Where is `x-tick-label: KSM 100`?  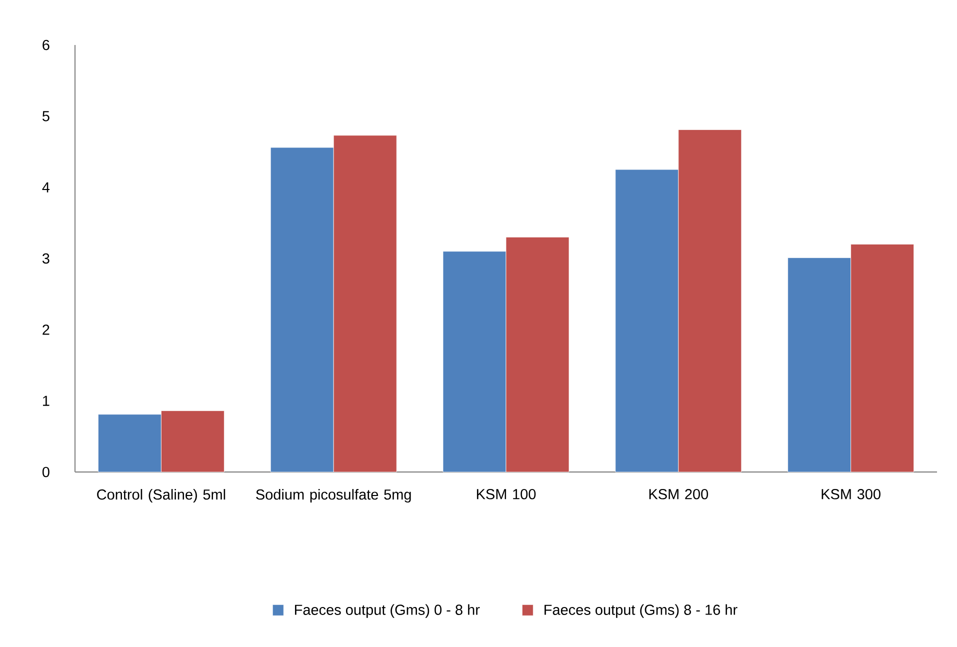 x-tick-label: KSM 100 is located at coordinates (506, 494).